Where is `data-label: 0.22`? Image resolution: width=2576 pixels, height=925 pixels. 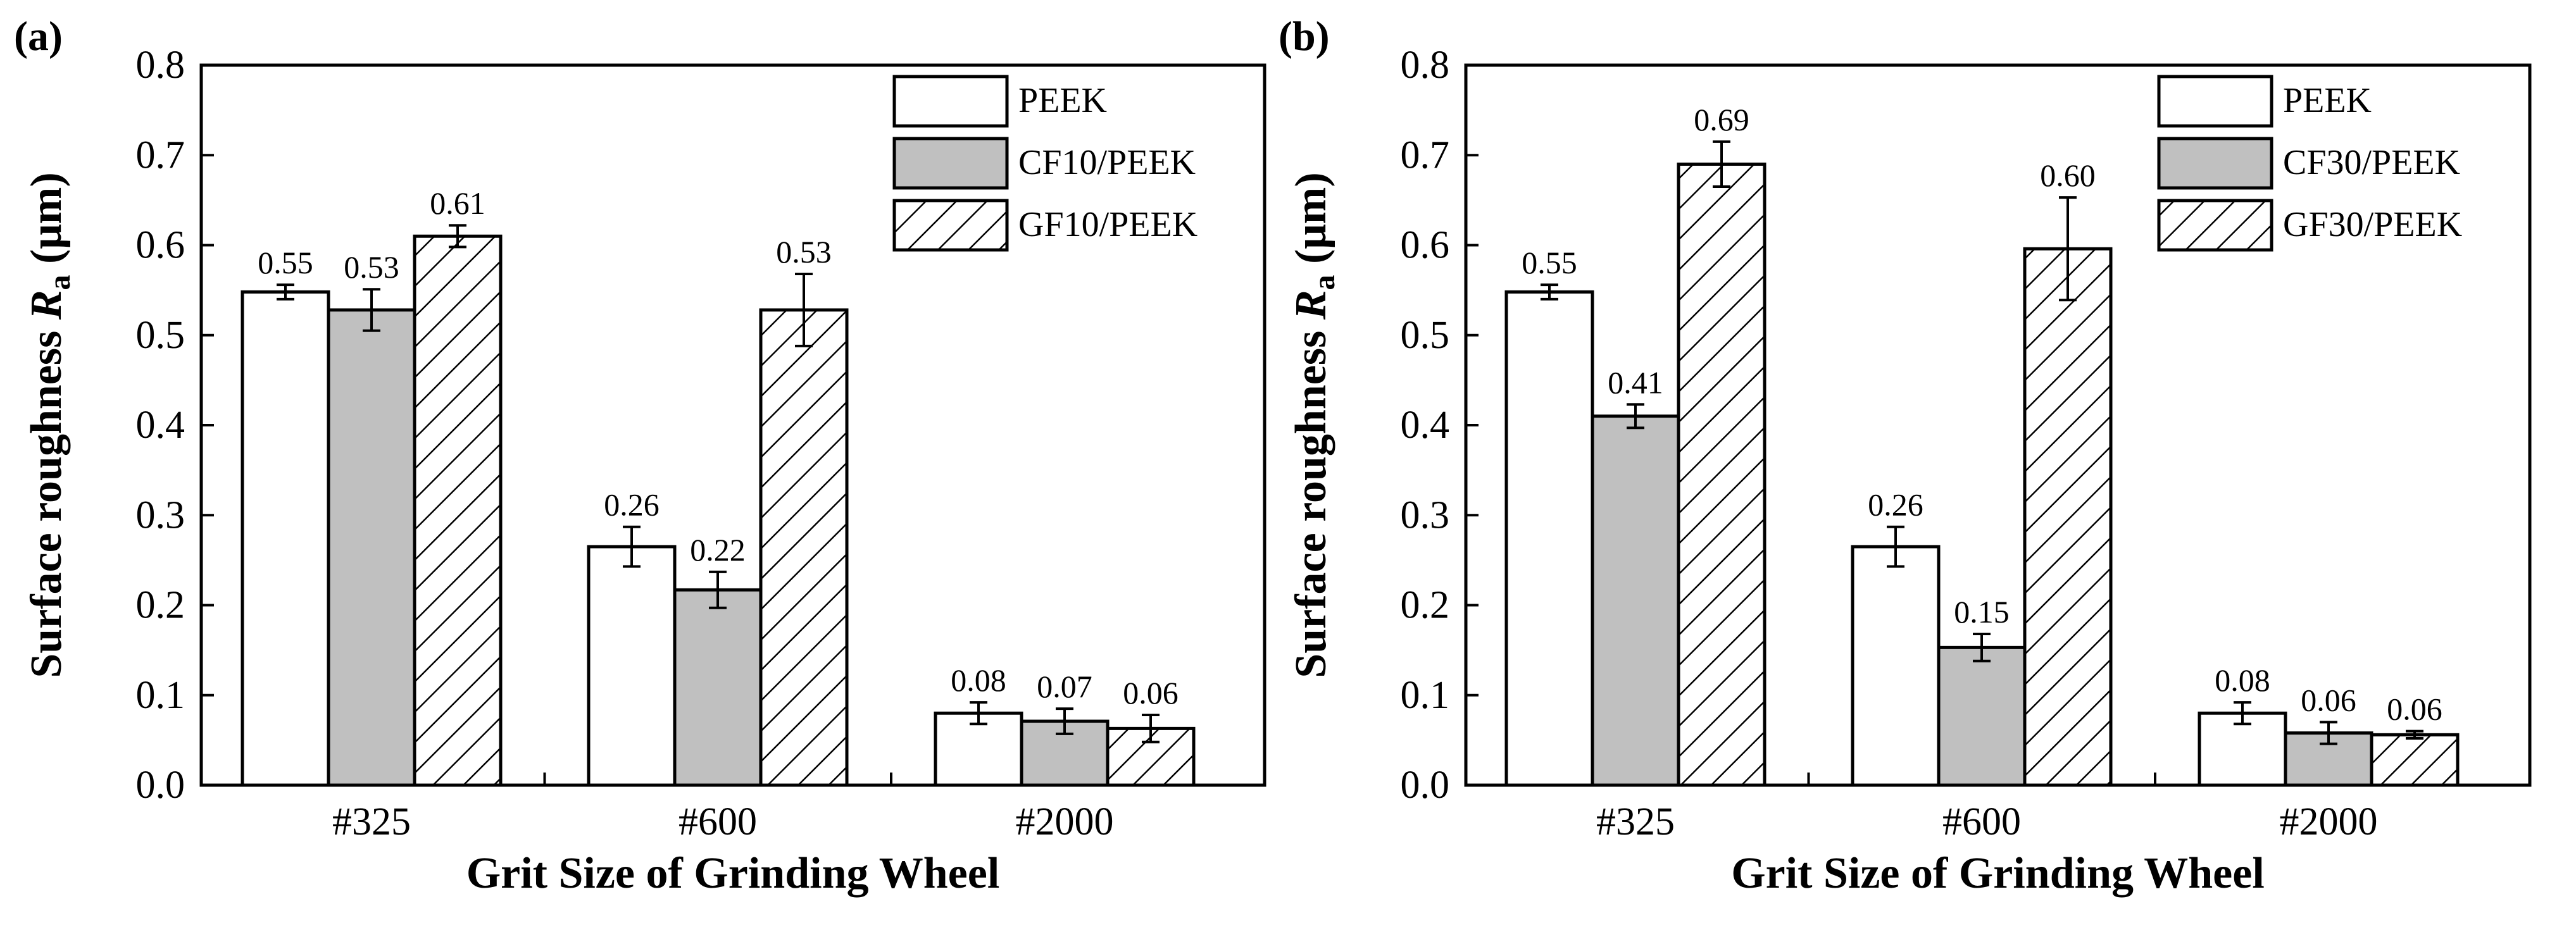
data-label: 0.22 is located at coordinates (718, 550).